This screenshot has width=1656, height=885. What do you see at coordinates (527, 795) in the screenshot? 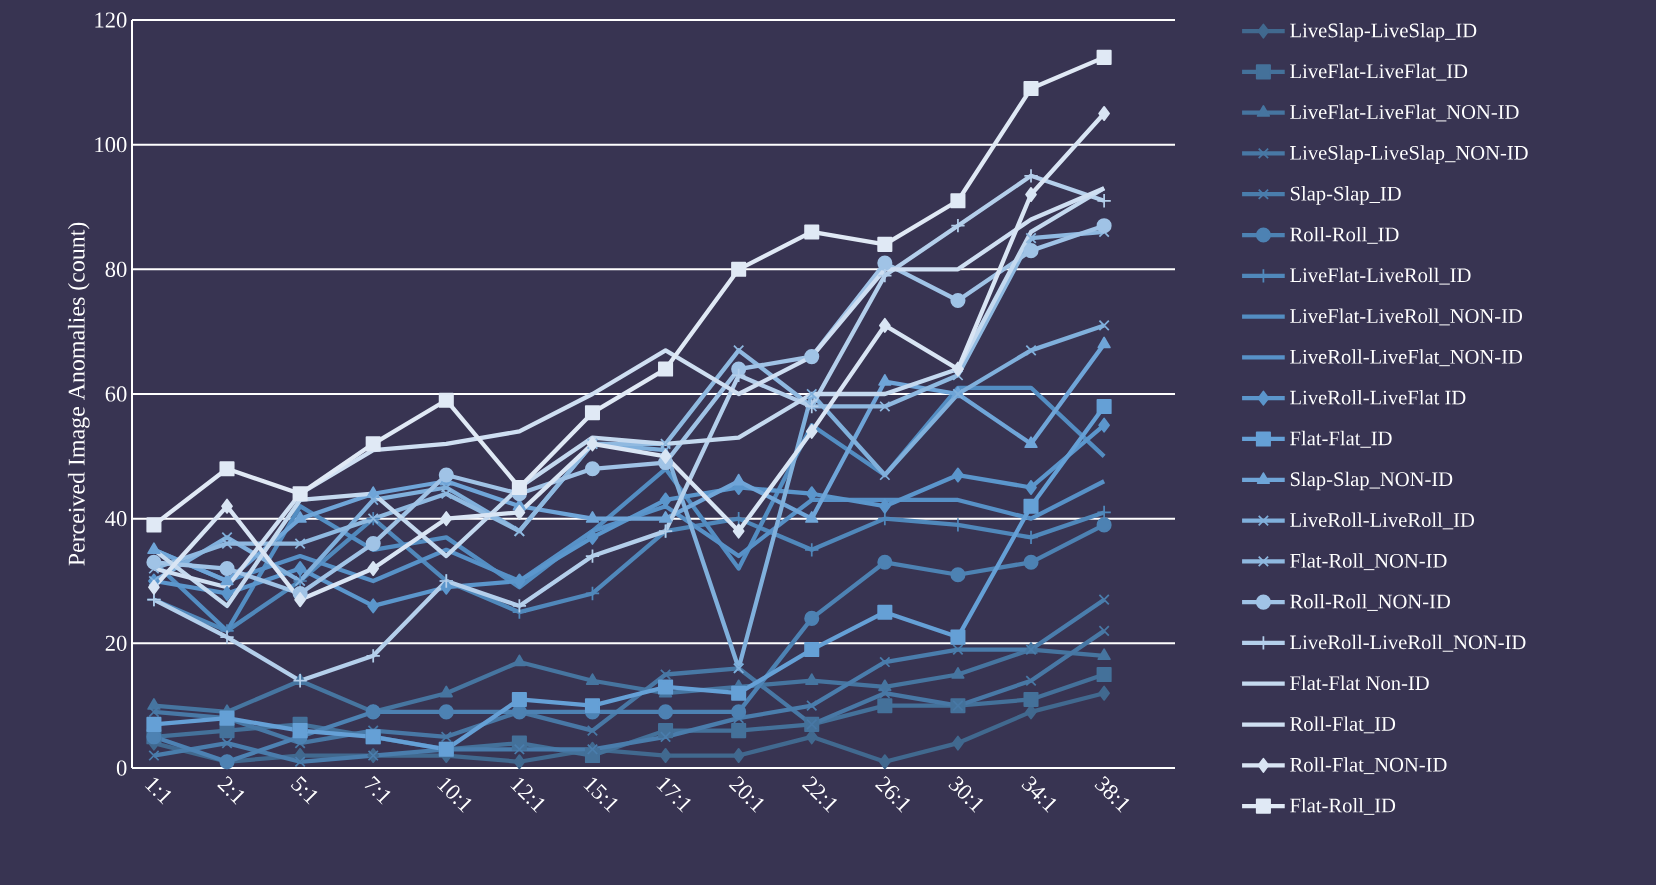
I see `x-tick-label: 12:1` at bounding box center [527, 795].